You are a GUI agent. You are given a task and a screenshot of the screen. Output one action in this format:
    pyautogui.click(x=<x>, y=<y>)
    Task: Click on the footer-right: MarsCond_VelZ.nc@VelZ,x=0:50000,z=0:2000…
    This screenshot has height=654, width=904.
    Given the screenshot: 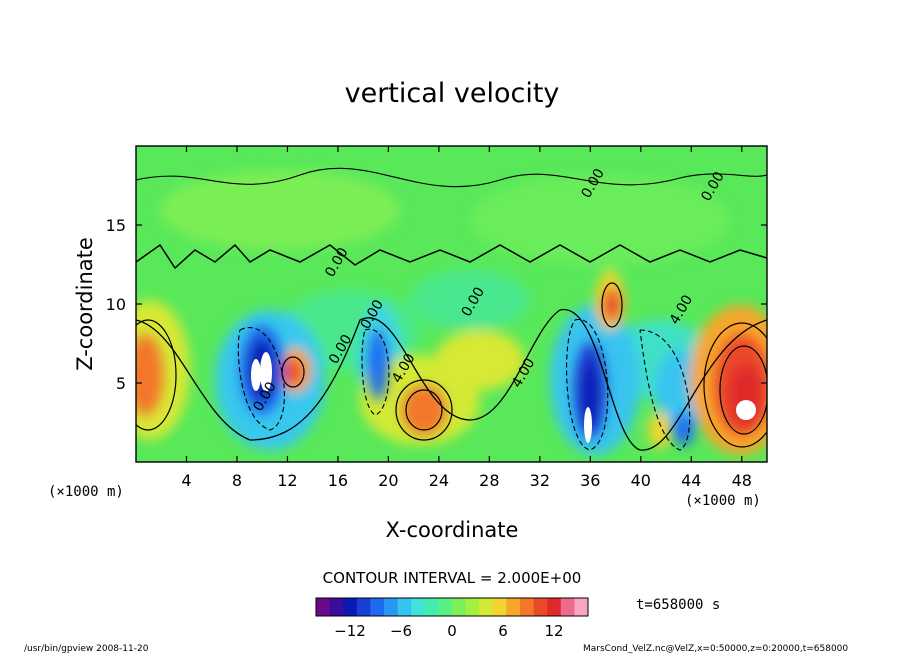 What is the action you would take?
    pyautogui.click(x=715, y=649)
    